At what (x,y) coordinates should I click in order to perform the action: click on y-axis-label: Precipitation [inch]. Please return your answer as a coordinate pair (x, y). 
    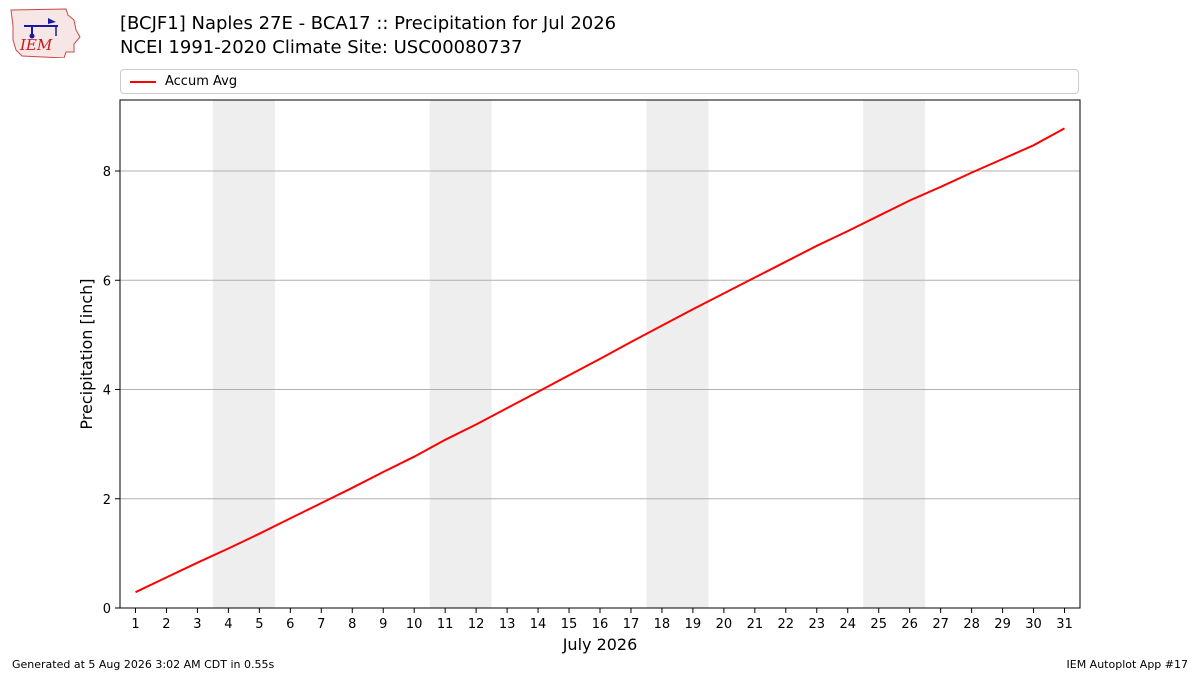
    Looking at the image, I should click on (86, 353).